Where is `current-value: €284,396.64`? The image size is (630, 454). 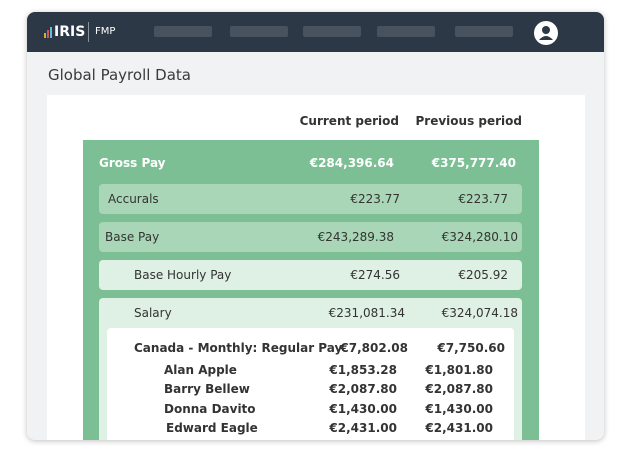 current-value: €284,396.64 is located at coordinates (351, 163).